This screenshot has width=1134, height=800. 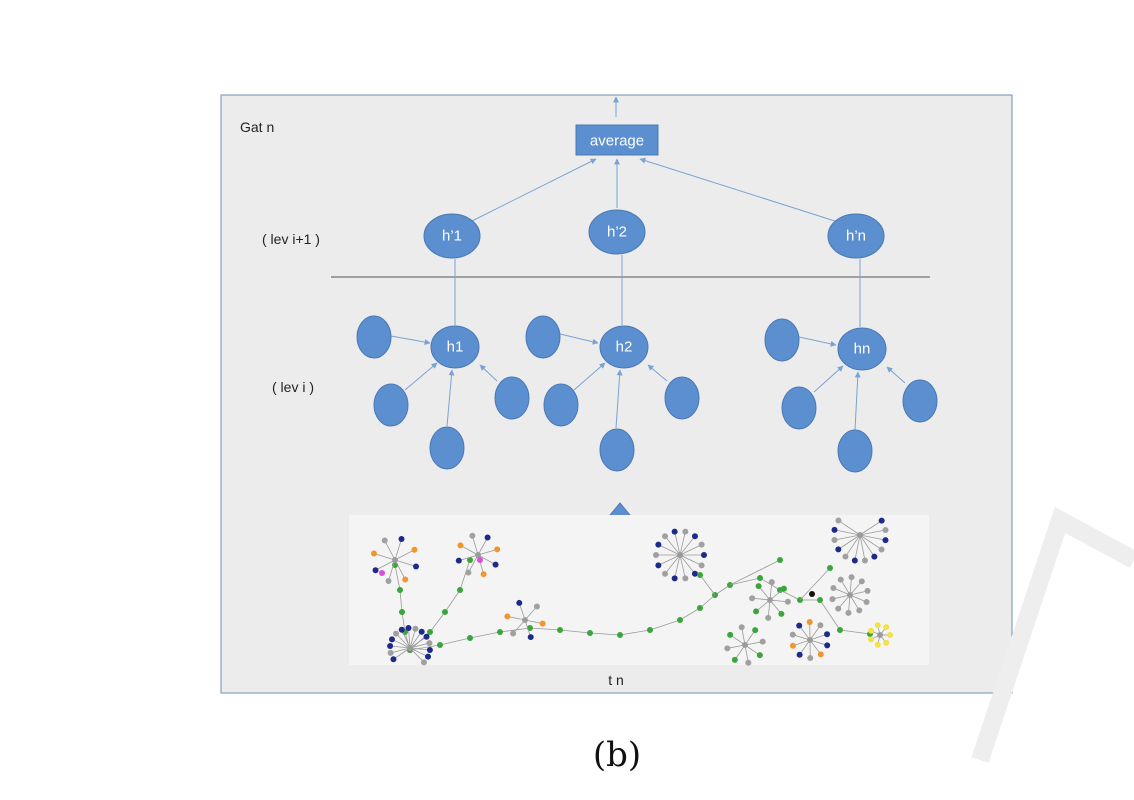 I want to click on input-graph-image, so click(x=639, y=590).